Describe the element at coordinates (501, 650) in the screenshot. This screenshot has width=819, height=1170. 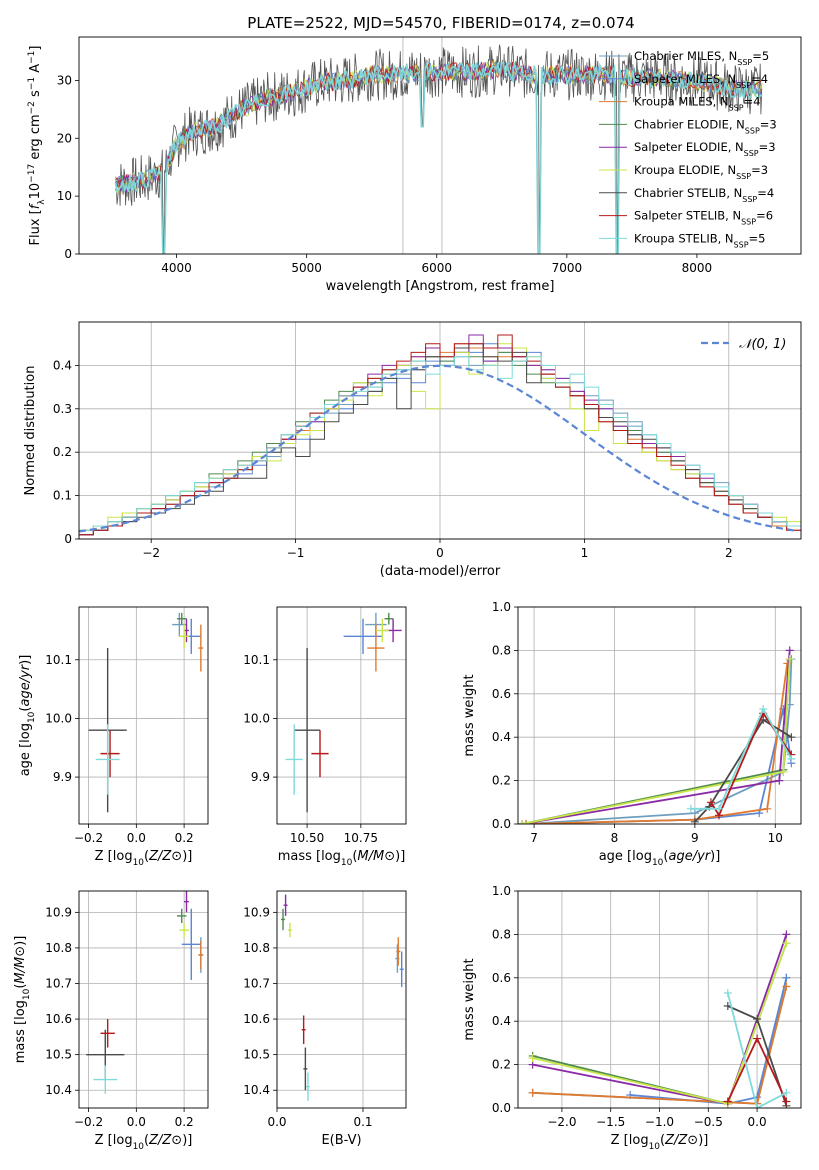
I see `y-tick-label: 0.8` at that location.